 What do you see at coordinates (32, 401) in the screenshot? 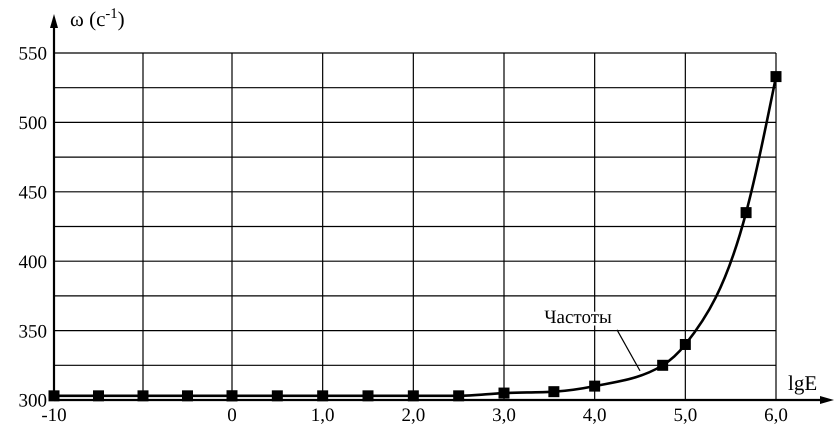
I see `y-tick-label: 300` at bounding box center [32, 401].